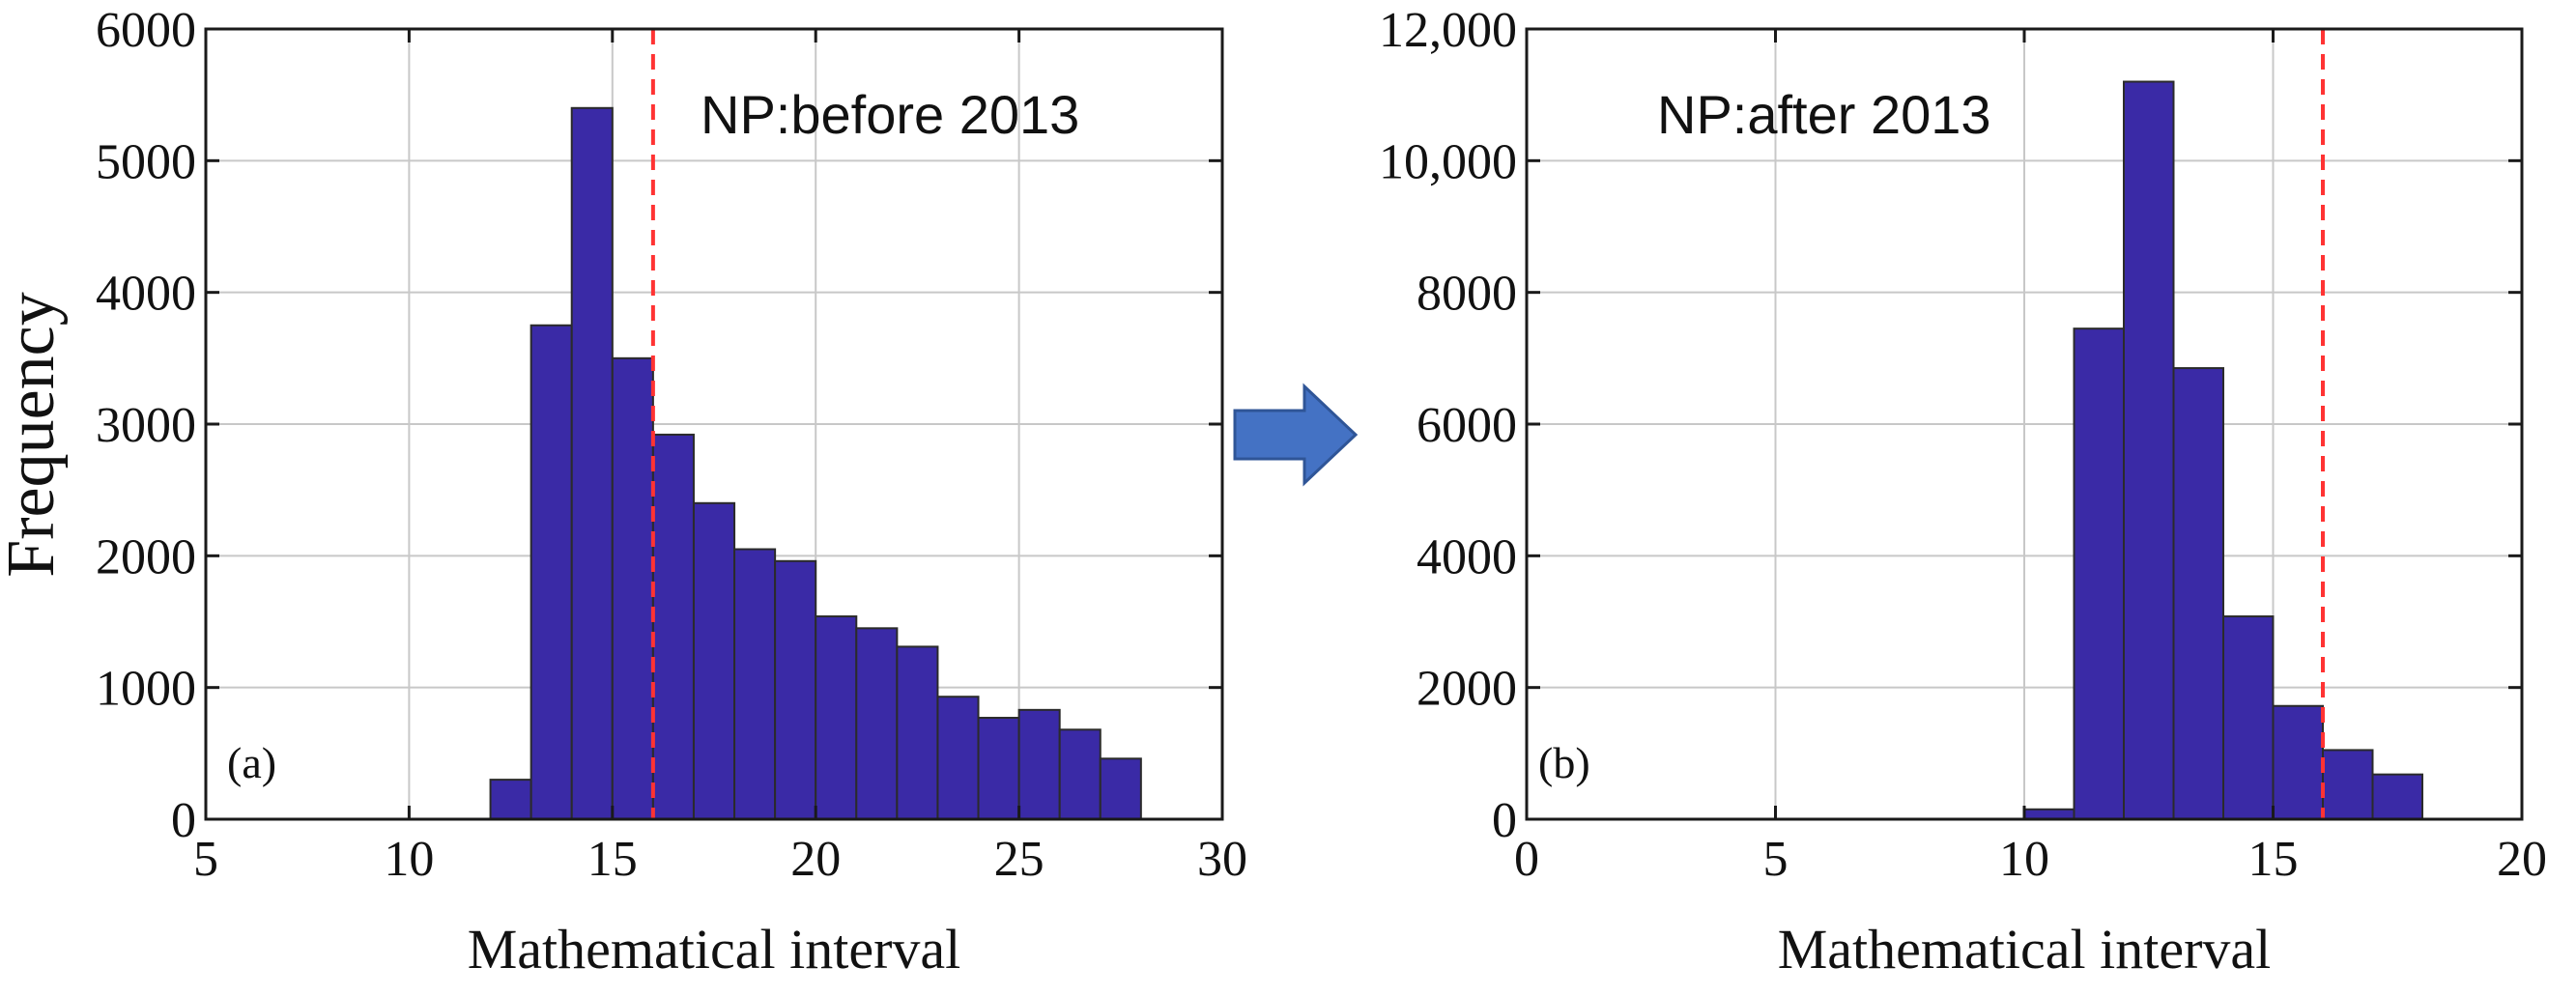 This screenshot has height=996, width=2576. Describe the element at coordinates (146, 30) in the screenshot. I see `panel-a-y-tick-label: 6000` at that location.